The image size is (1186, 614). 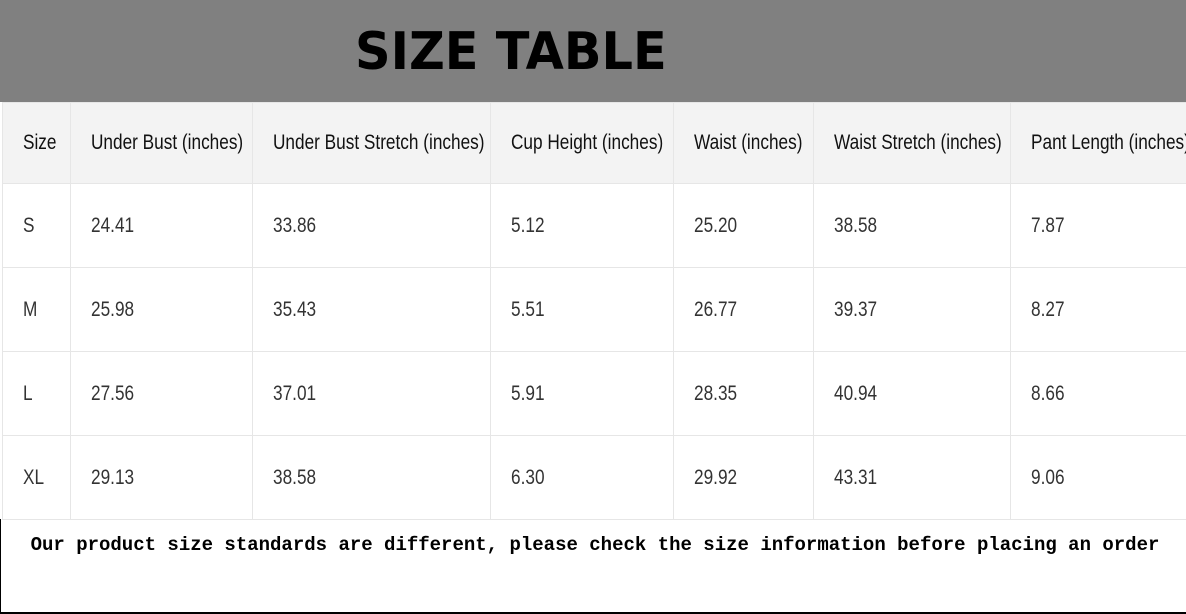 I want to click on cell-value: M, so click(x=30, y=309).